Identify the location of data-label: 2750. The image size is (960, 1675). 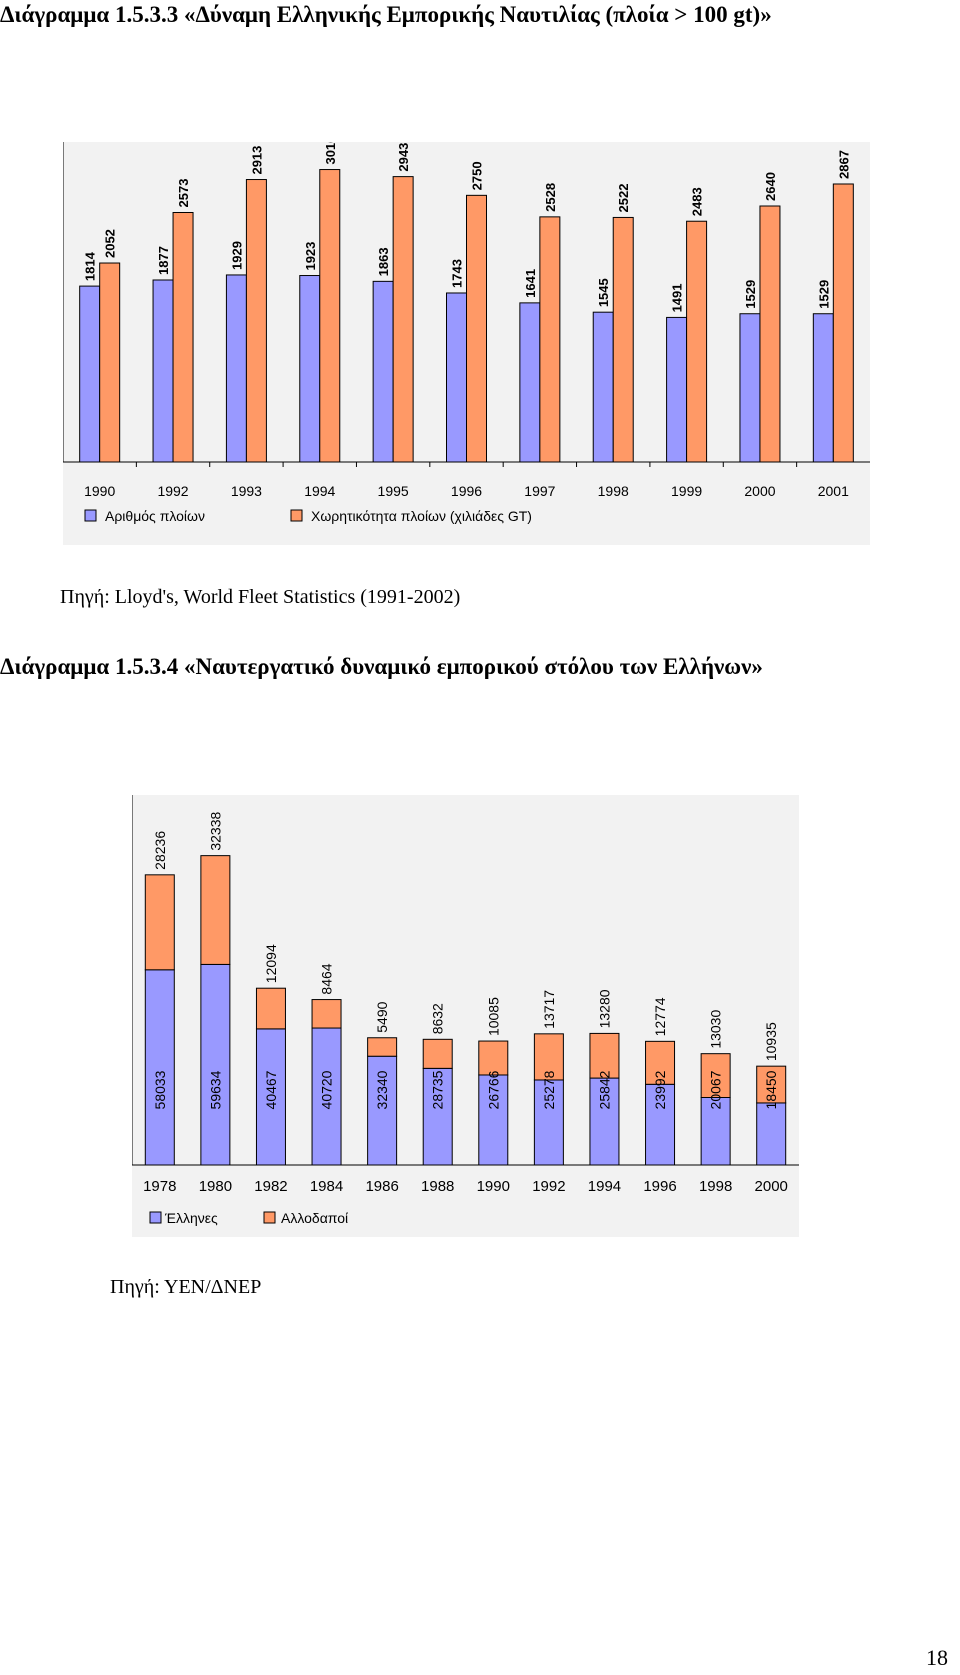
(477, 175).